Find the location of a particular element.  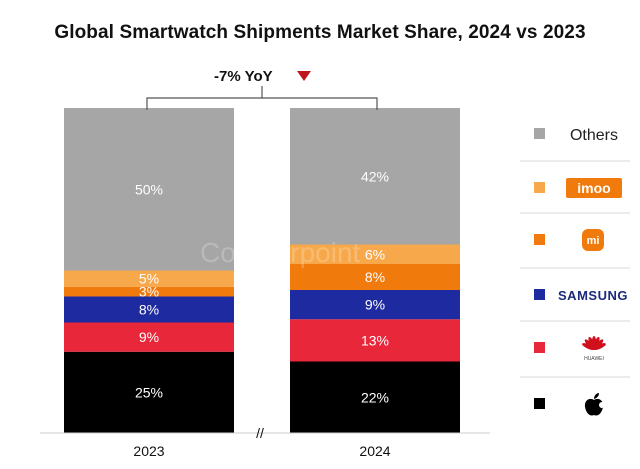

watermark-text: Counterpoint is located at coordinates (280, 252).